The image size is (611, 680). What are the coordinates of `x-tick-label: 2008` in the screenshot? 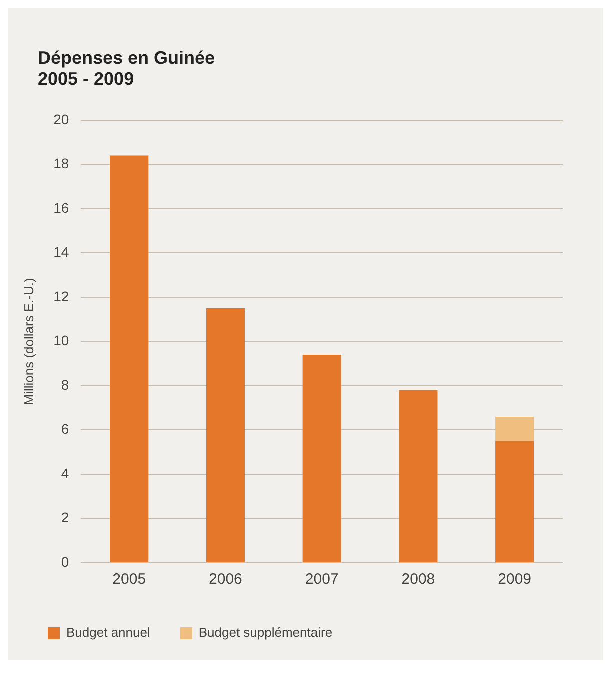 It's located at (419, 579).